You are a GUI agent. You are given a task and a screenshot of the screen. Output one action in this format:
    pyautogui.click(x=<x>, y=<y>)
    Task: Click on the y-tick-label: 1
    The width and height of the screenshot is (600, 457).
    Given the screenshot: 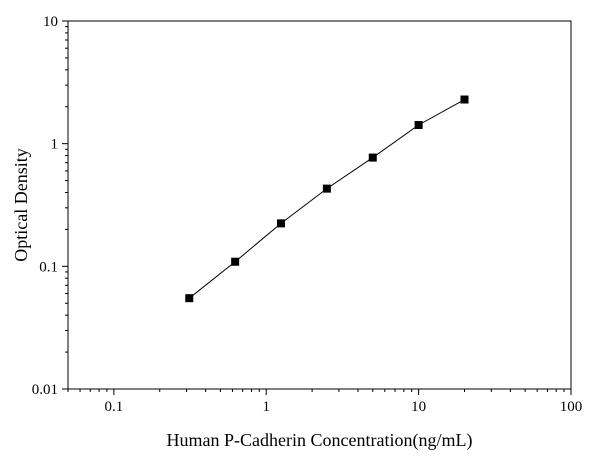 What is the action you would take?
    pyautogui.click(x=55, y=145)
    